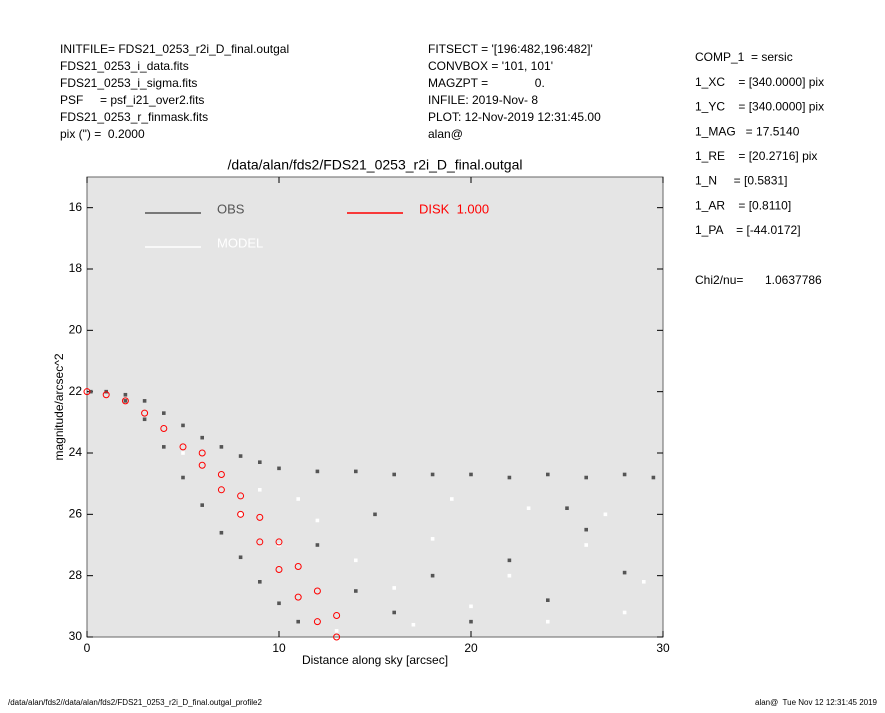 Image resolution: width=885 pixels, height=713 pixels. What do you see at coordinates (510, 49) in the screenshot?
I see `header-text: FITSECT = '[196:482,196:482]'` at bounding box center [510, 49].